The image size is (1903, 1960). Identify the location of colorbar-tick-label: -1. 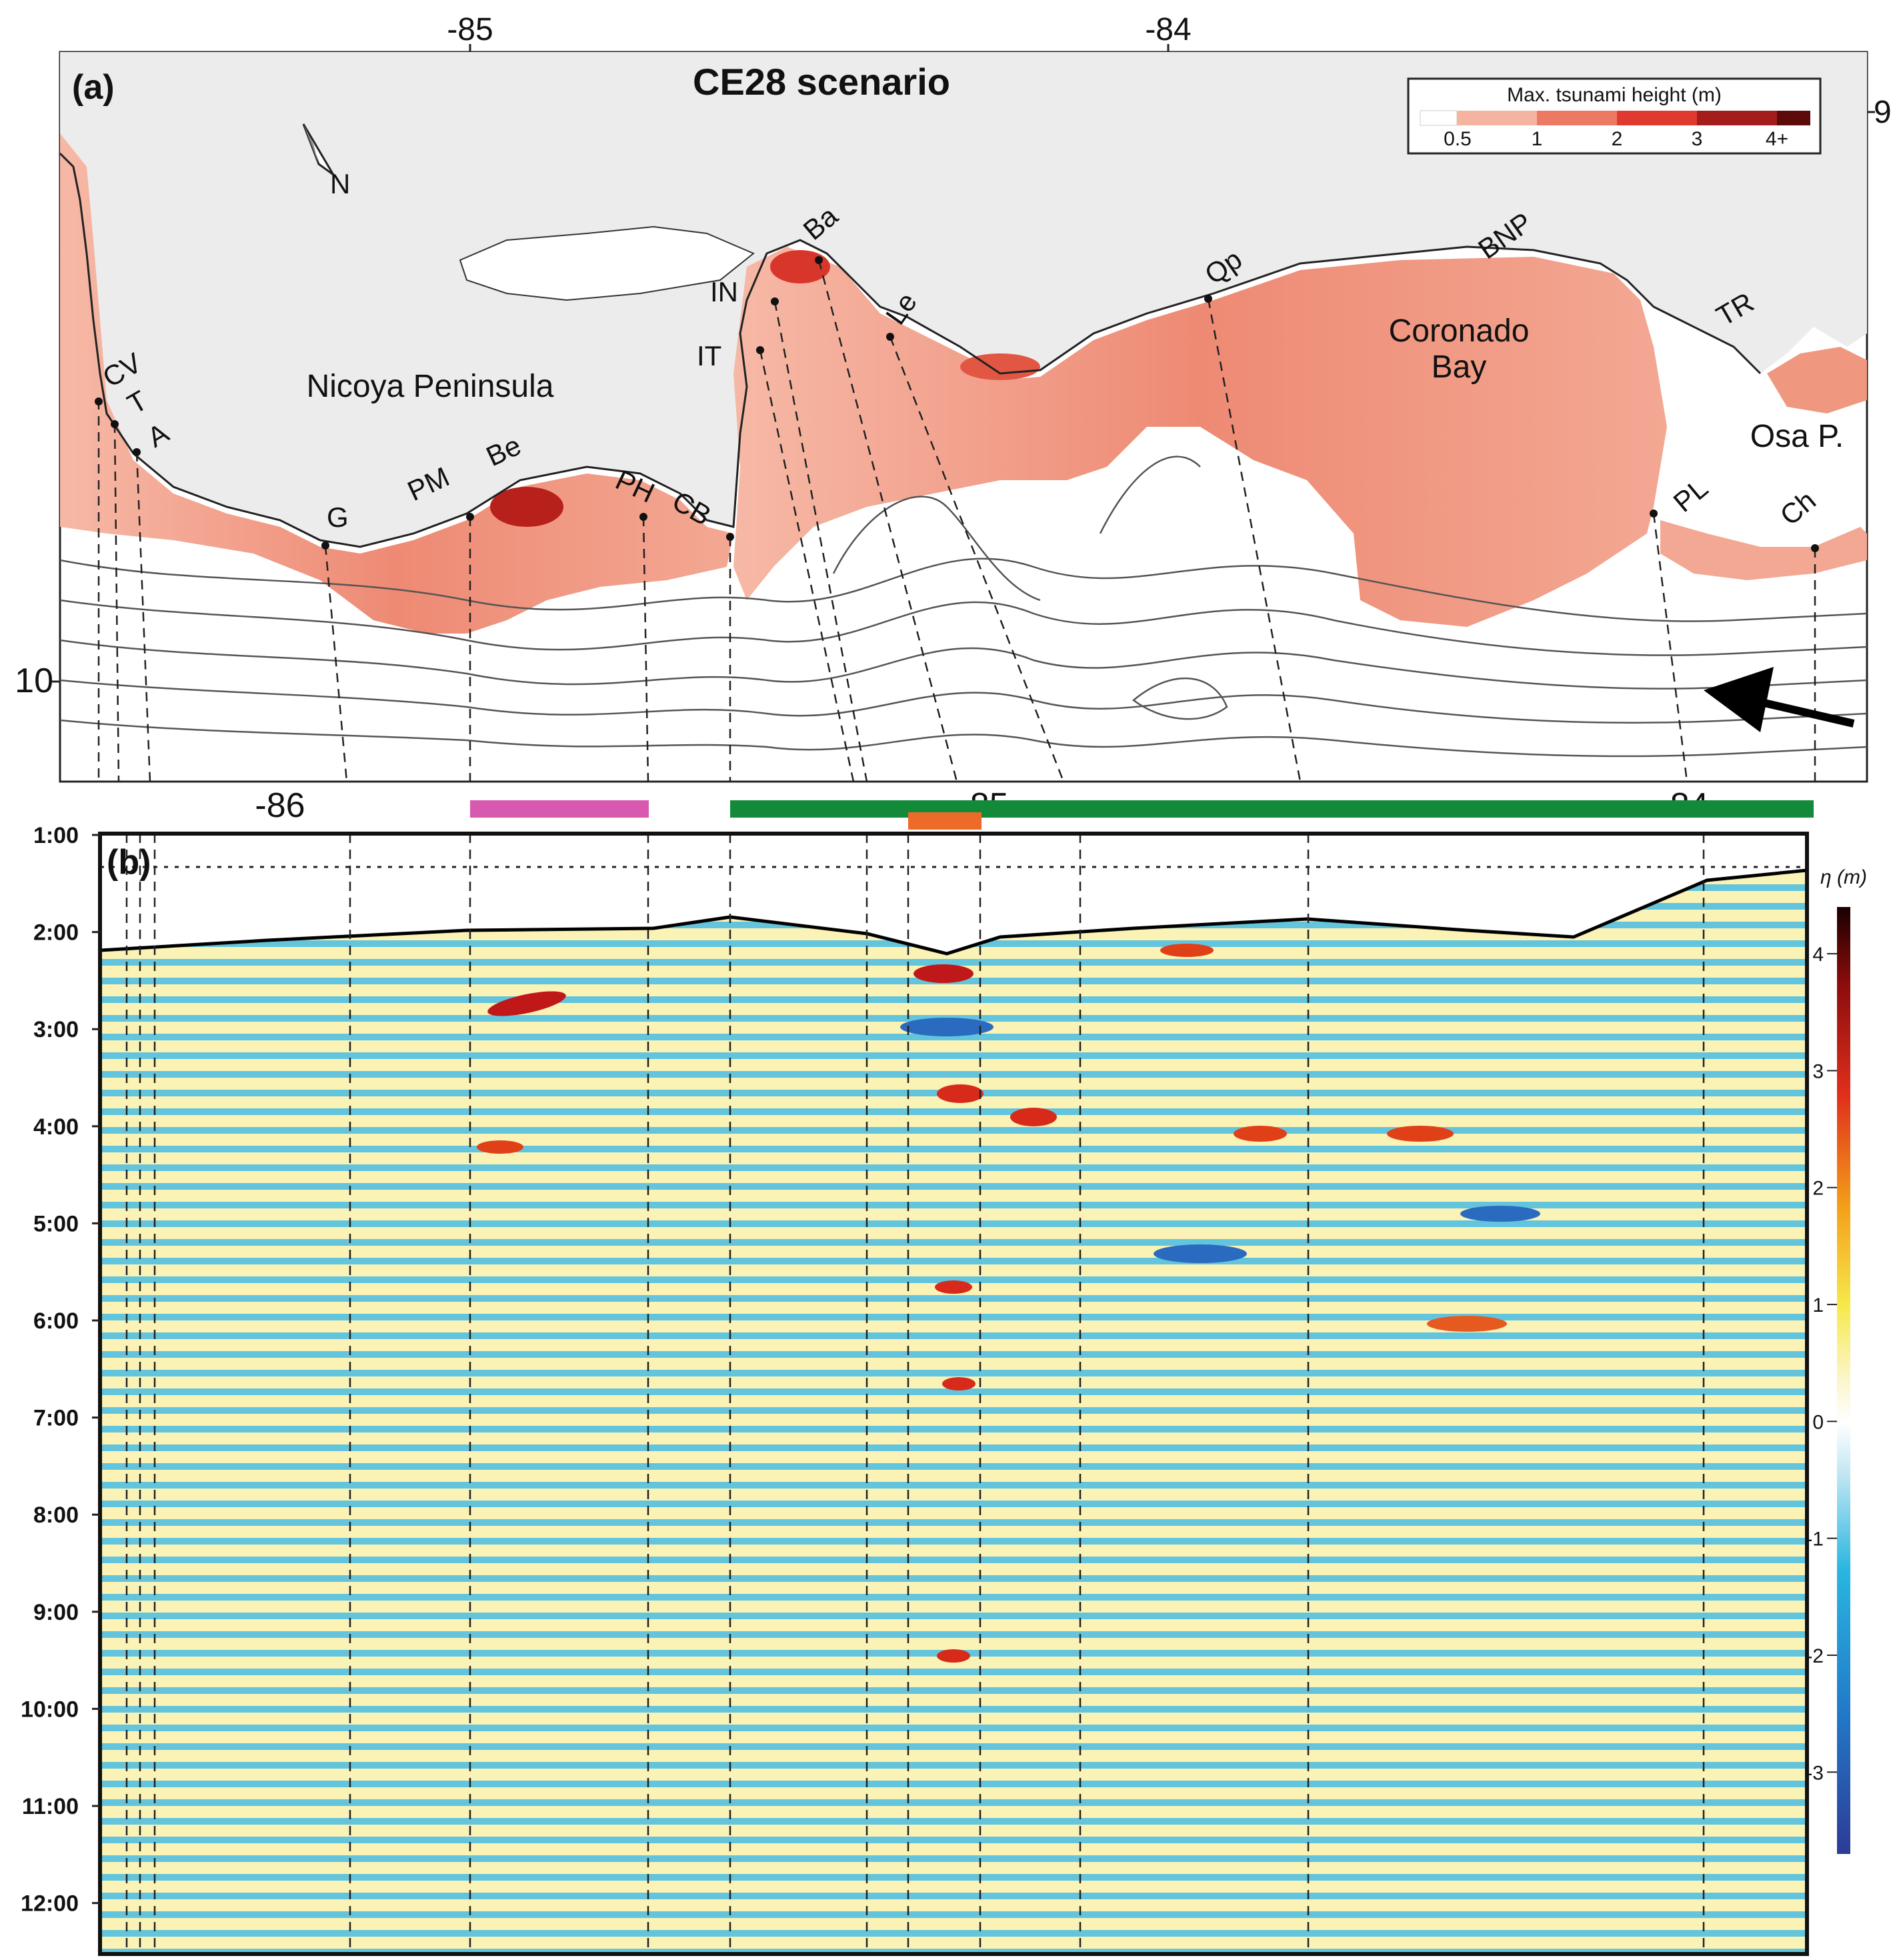
(1815, 1540).